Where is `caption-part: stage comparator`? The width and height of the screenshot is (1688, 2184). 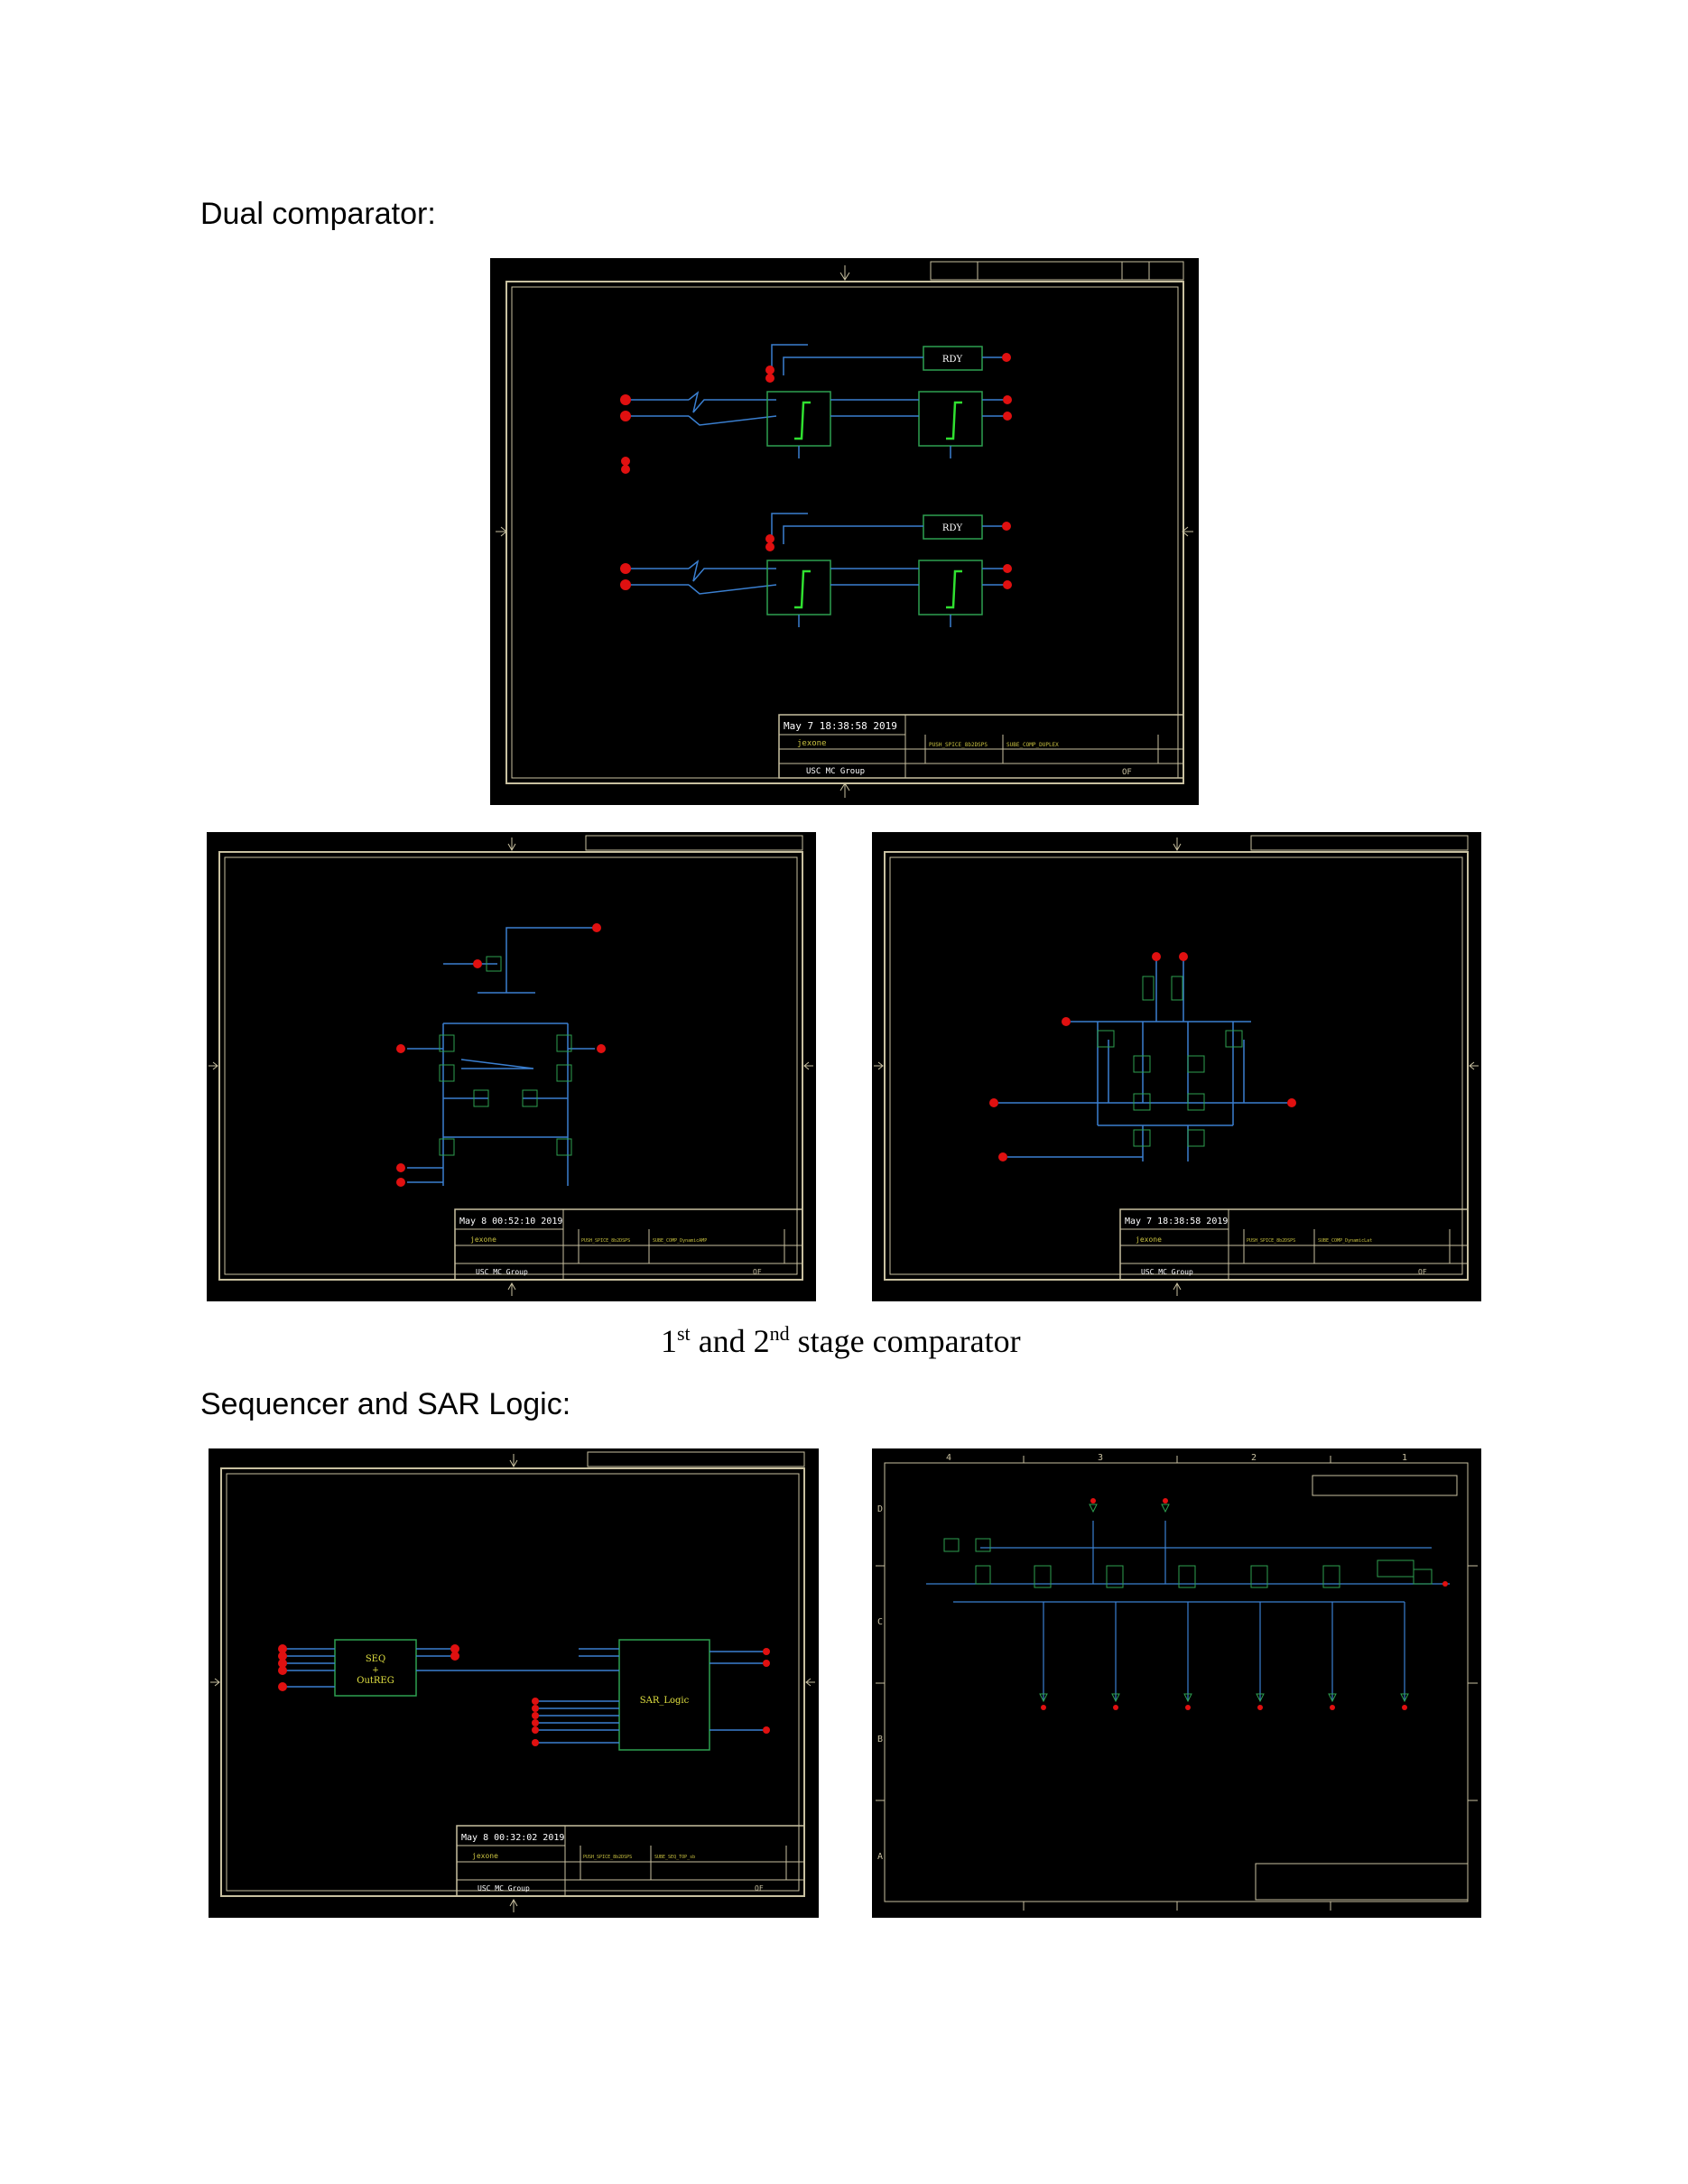 caption-part: stage comparator is located at coordinates (905, 1341).